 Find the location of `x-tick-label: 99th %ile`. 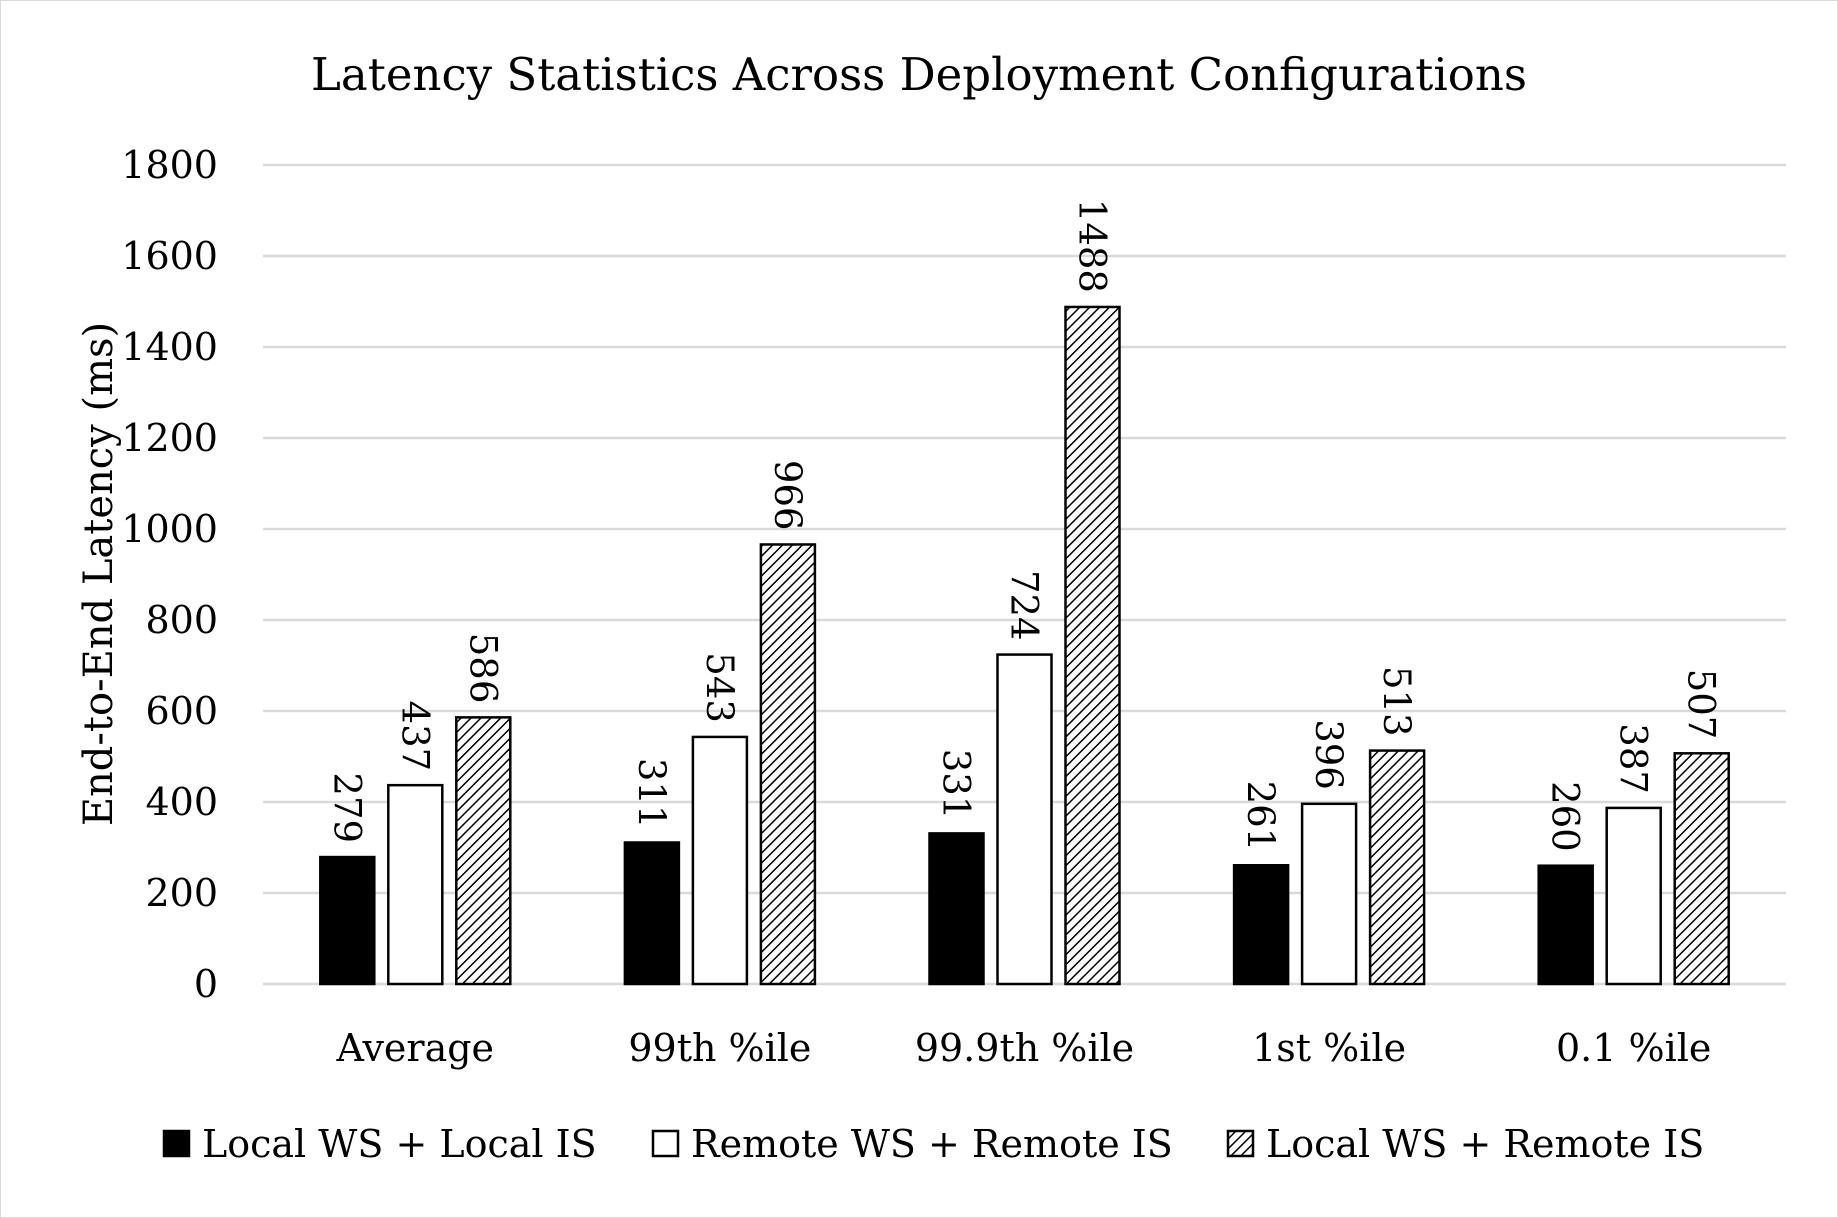

x-tick-label: 99th %ile is located at coordinates (719, 1048).